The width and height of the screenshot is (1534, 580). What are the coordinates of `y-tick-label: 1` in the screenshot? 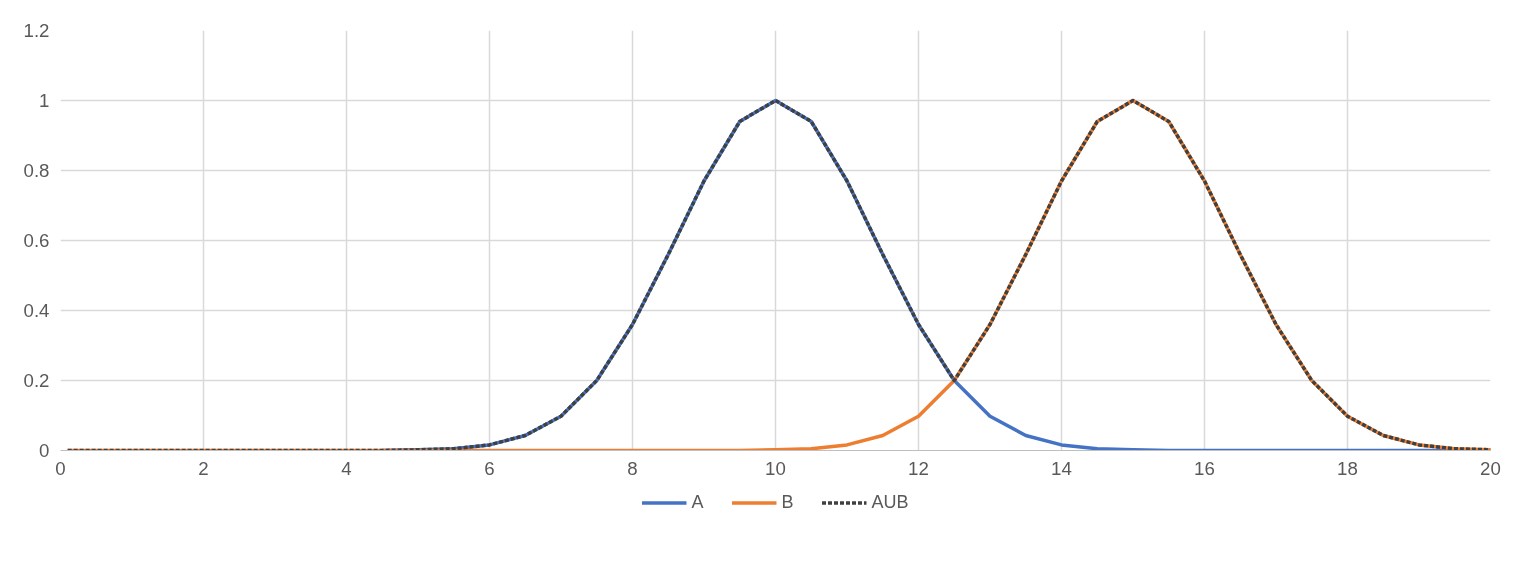 It's located at (44, 100).